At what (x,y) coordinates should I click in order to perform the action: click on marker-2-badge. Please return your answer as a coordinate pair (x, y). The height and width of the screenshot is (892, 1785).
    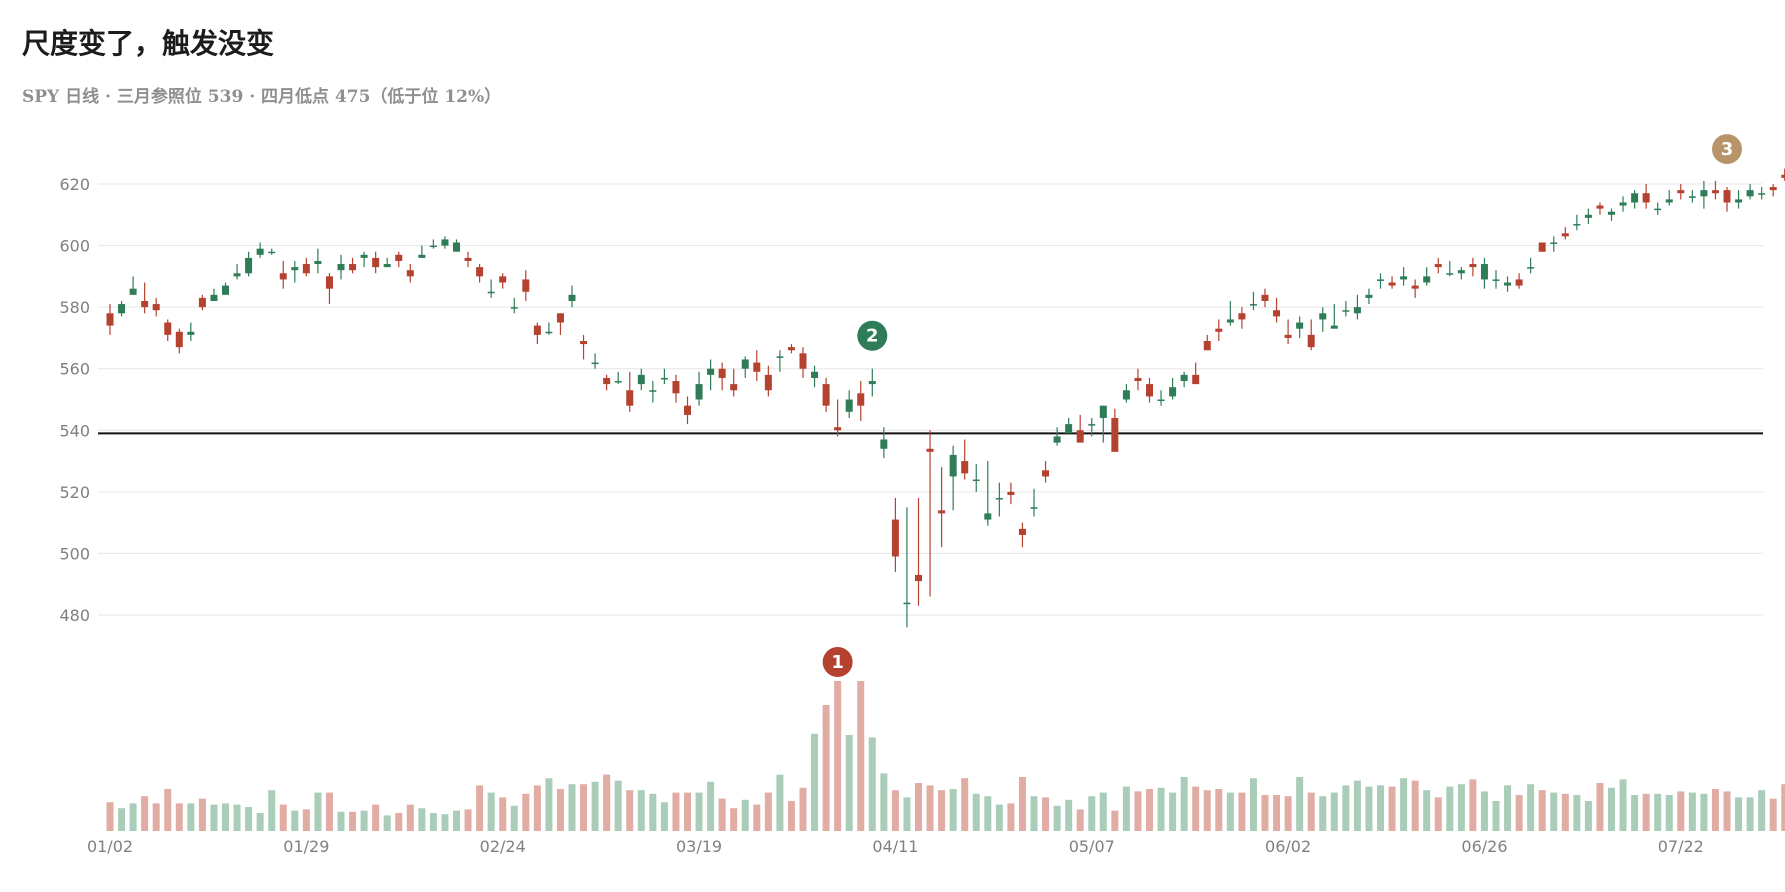
    Looking at the image, I should click on (872, 335).